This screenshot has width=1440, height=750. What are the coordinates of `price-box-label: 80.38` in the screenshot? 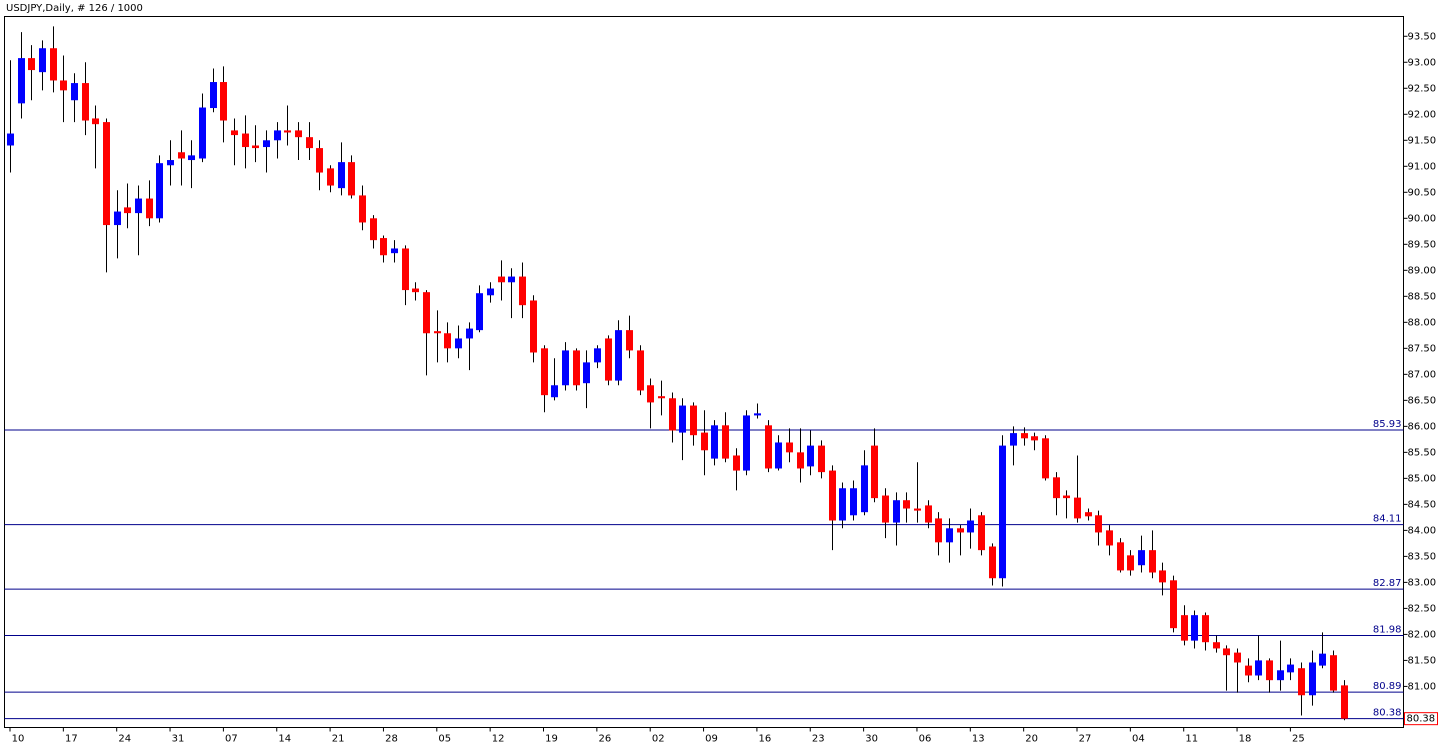 It's located at (1421, 719).